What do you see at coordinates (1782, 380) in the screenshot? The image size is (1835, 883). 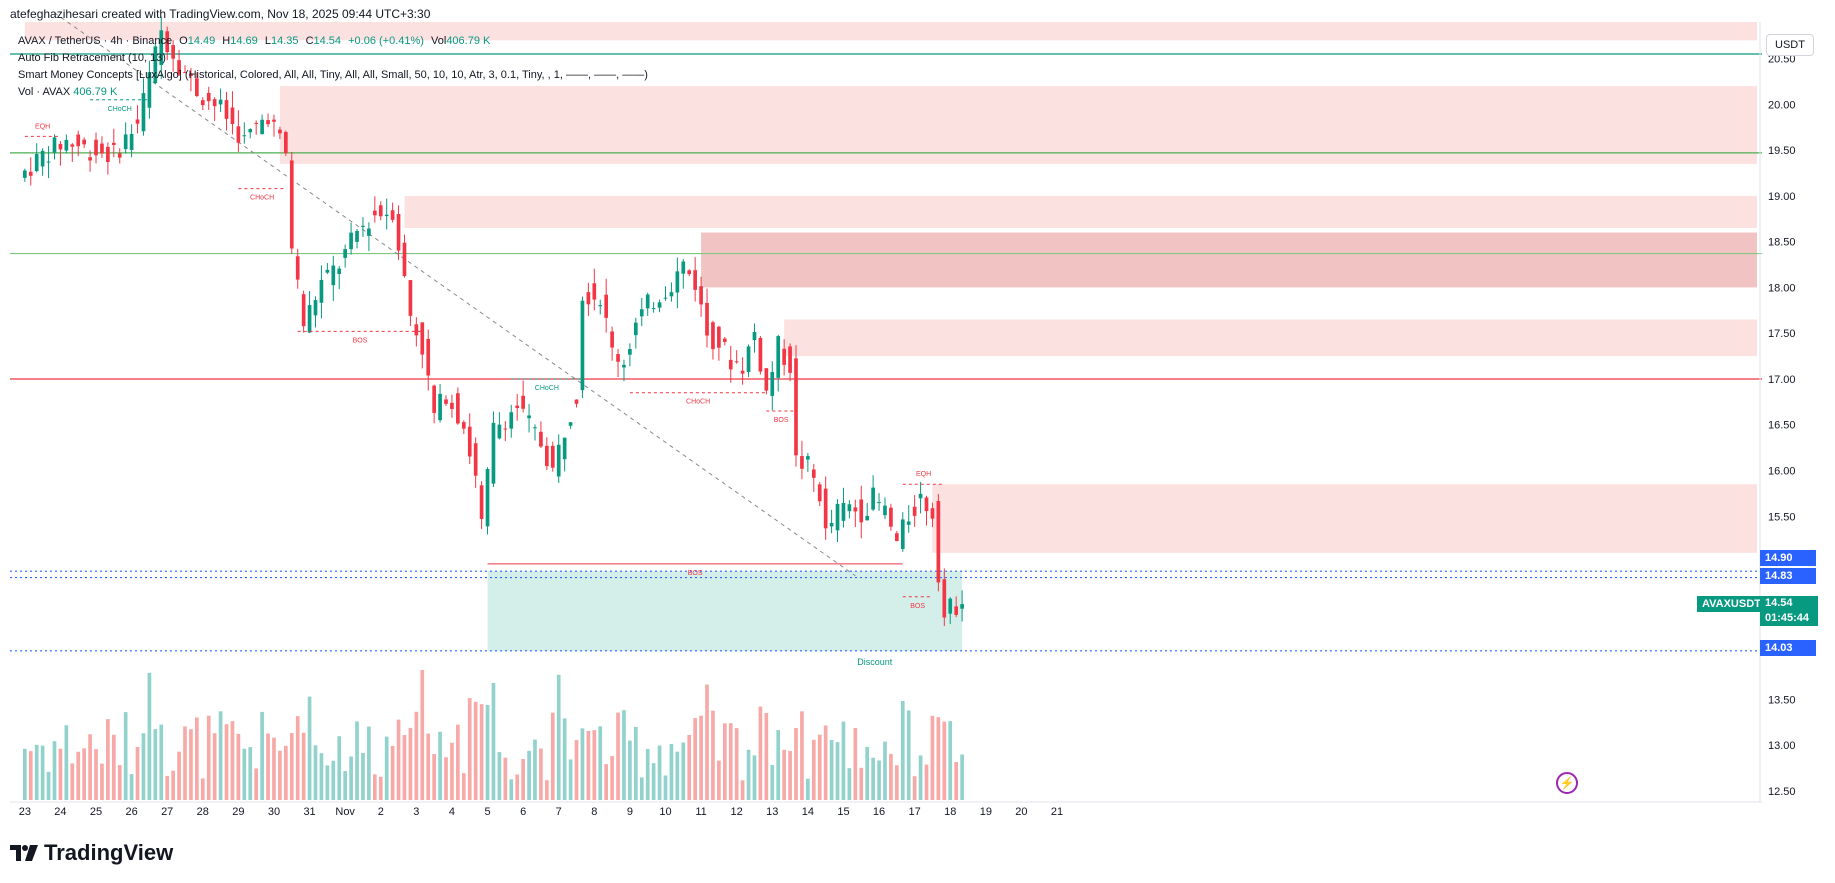 I see `y-tick-label: 17.00` at bounding box center [1782, 380].